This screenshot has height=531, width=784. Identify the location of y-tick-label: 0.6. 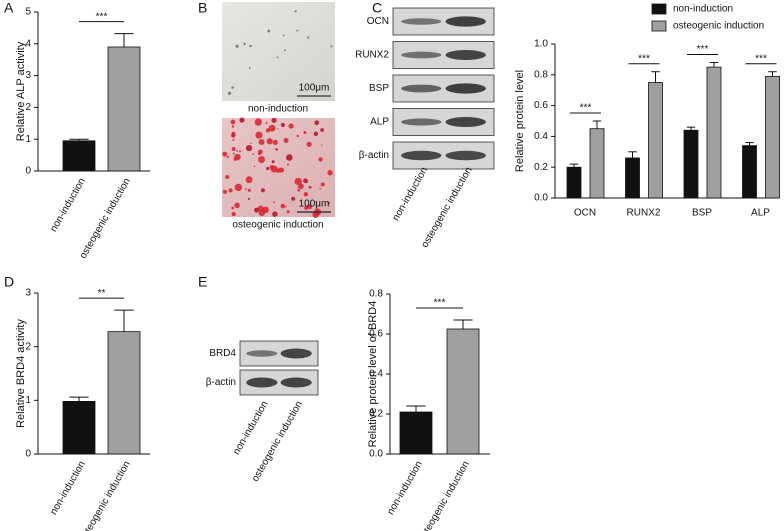
(376, 334).